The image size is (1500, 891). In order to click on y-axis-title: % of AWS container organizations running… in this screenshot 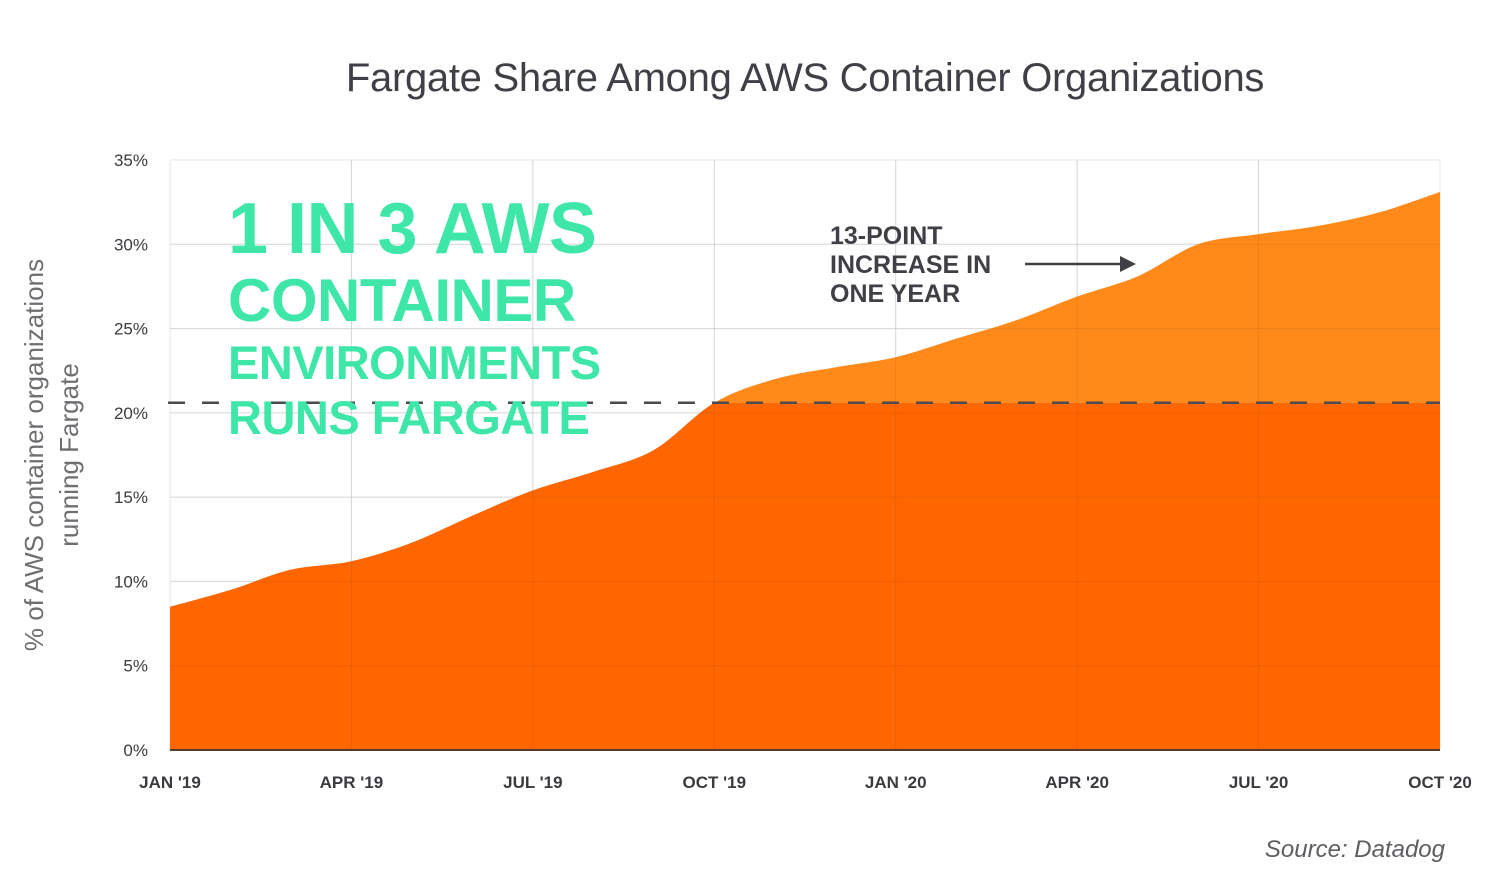, I will do `click(51, 455)`.